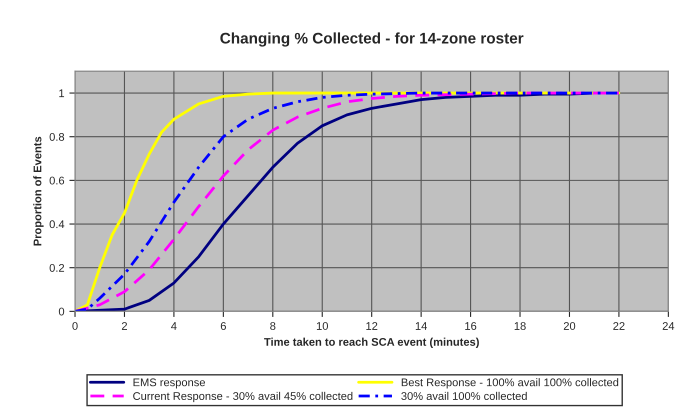  What do you see at coordinates (57, 136) in the screenshot?
I see `y-tick-label: 0.8` at bounding box center [57, 136].